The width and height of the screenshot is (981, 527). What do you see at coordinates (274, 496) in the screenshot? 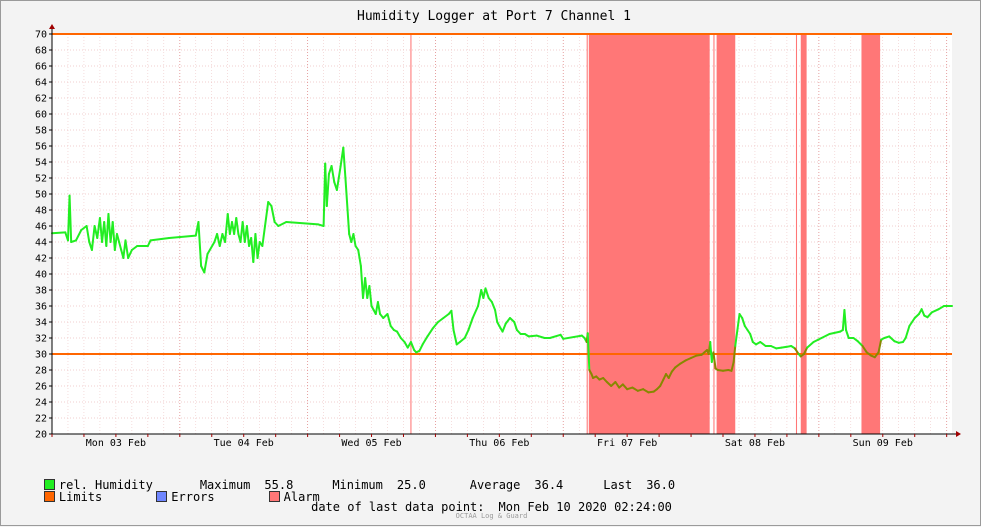
I see `alarm-swatch` at bounding box center [274, 496].